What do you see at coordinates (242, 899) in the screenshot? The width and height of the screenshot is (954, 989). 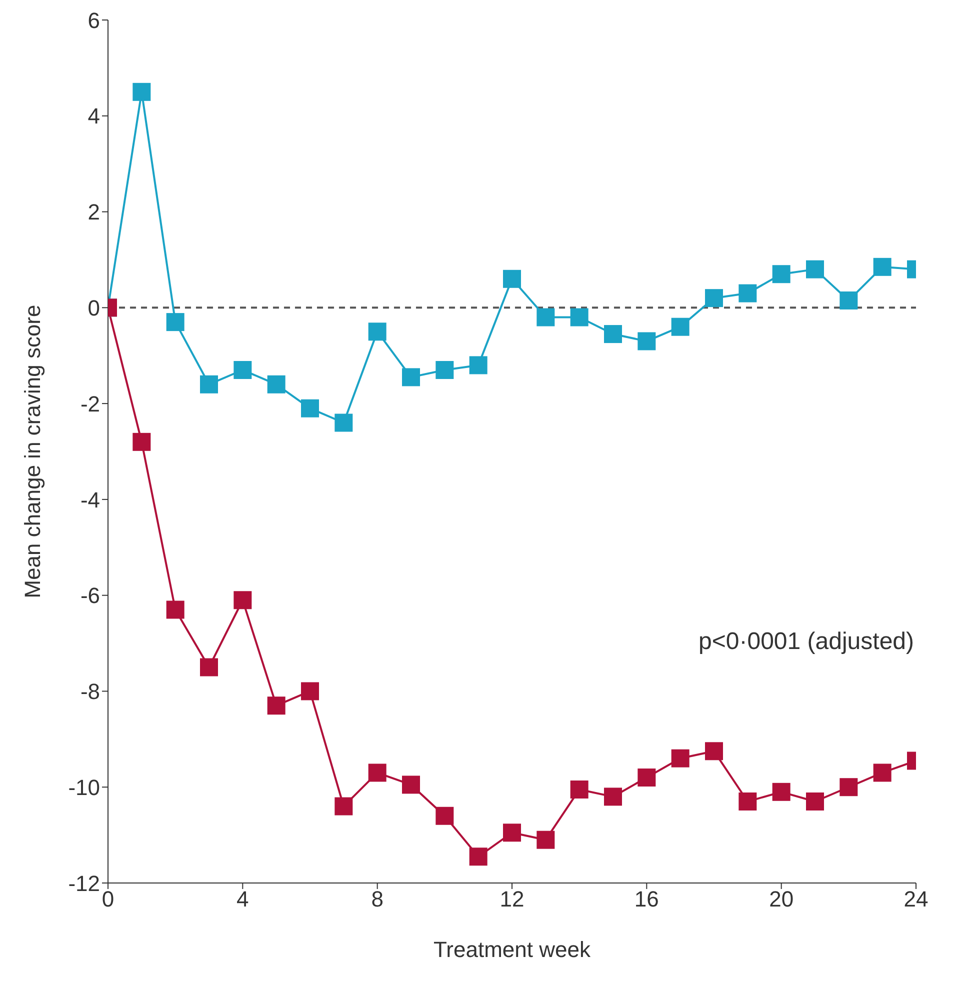 I see `x-tick-label: 4` at bounding box center [242, 899].